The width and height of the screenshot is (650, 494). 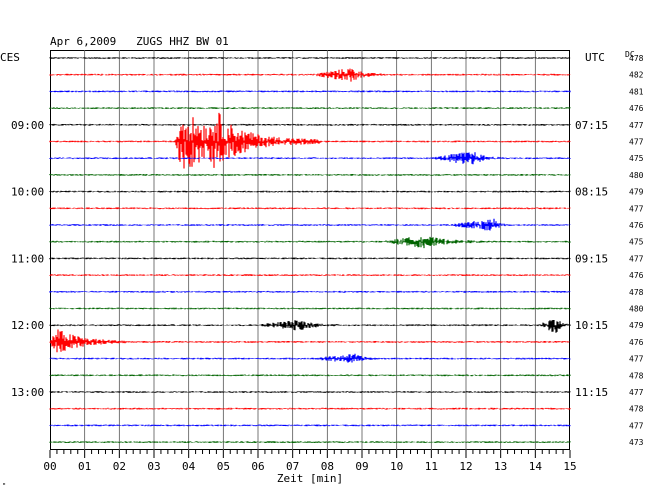 What do you see at coordinates (310, 461) in the screenshot?
I see `x-axis: 00 01 02 03 04 05 06 07 08 09 10 11 12 13 14 15` at bounding box center [310, 461].